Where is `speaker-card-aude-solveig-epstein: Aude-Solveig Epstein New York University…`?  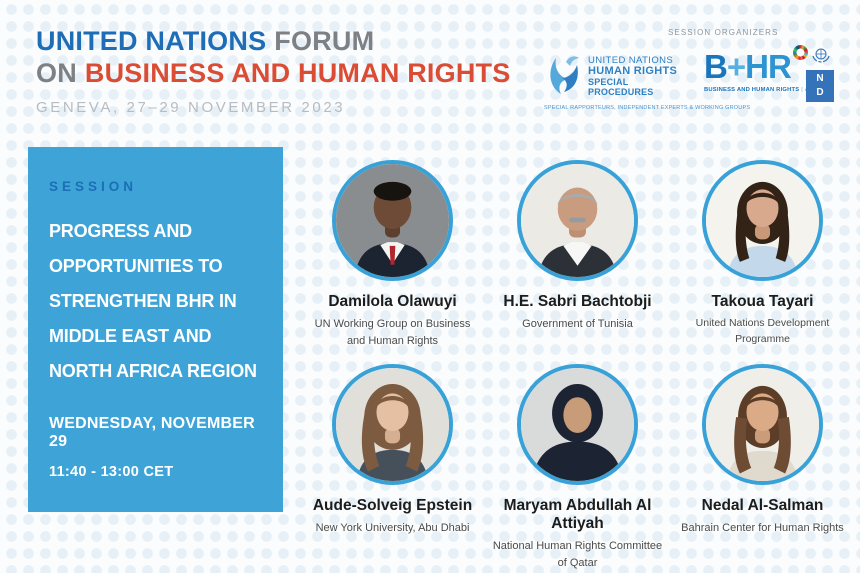 speaker-card-aude-solveig-epstein: Aude-Solveig Epstein New York University… is located at coordinates (392, 466).